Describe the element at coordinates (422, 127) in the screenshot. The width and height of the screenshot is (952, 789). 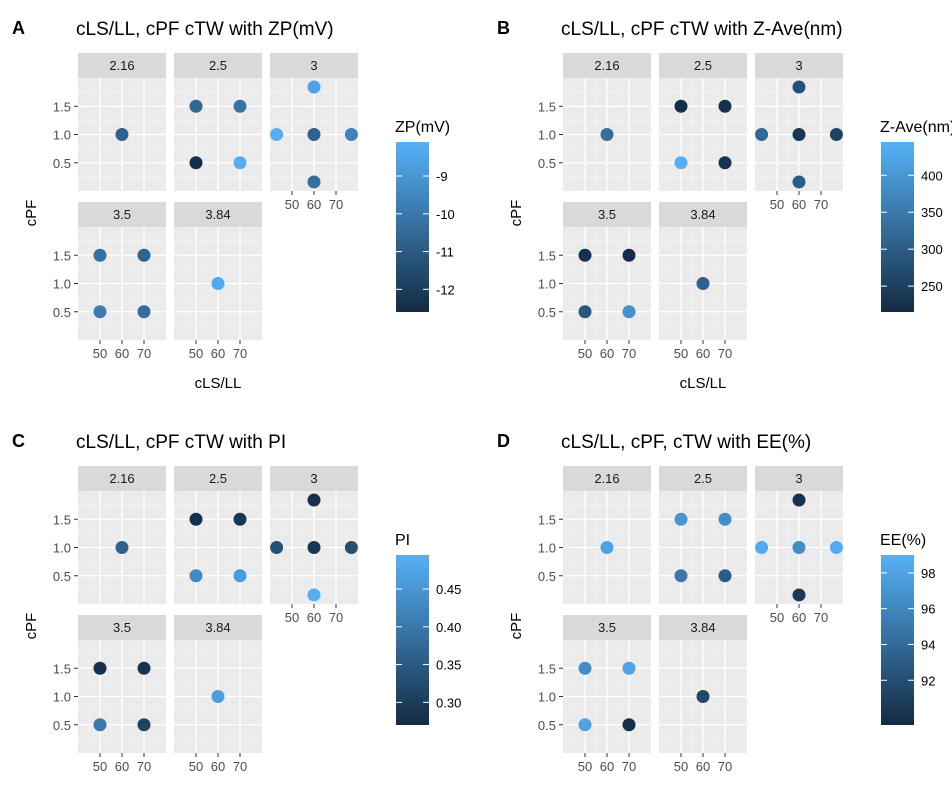
I see `legend-title: ZP(mV)` at that location.